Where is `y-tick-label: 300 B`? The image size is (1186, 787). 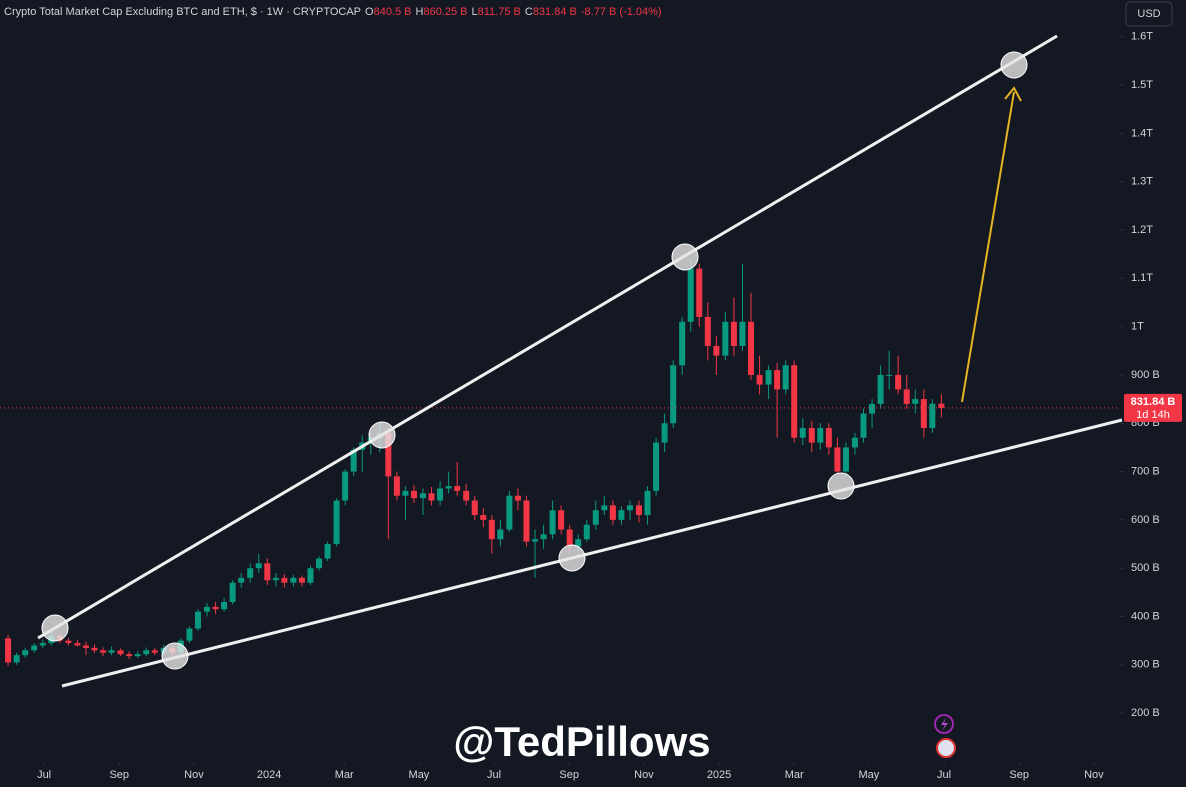
y-tick-label: 300 B is located at coordinates (1145, 665).